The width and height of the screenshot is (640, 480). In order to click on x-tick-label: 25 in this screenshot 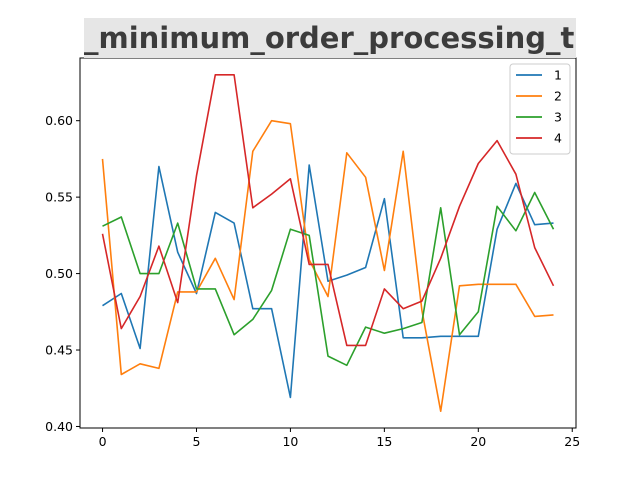, I will do `click(572, 441)`.